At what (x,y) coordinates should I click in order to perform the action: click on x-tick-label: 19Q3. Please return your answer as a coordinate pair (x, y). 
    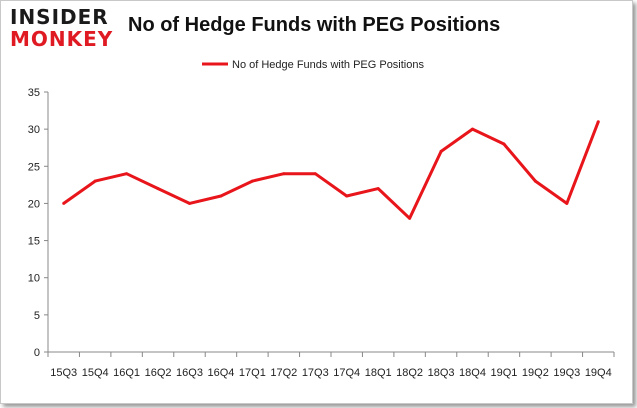
    Looking at the image, I should click on (566, 373).